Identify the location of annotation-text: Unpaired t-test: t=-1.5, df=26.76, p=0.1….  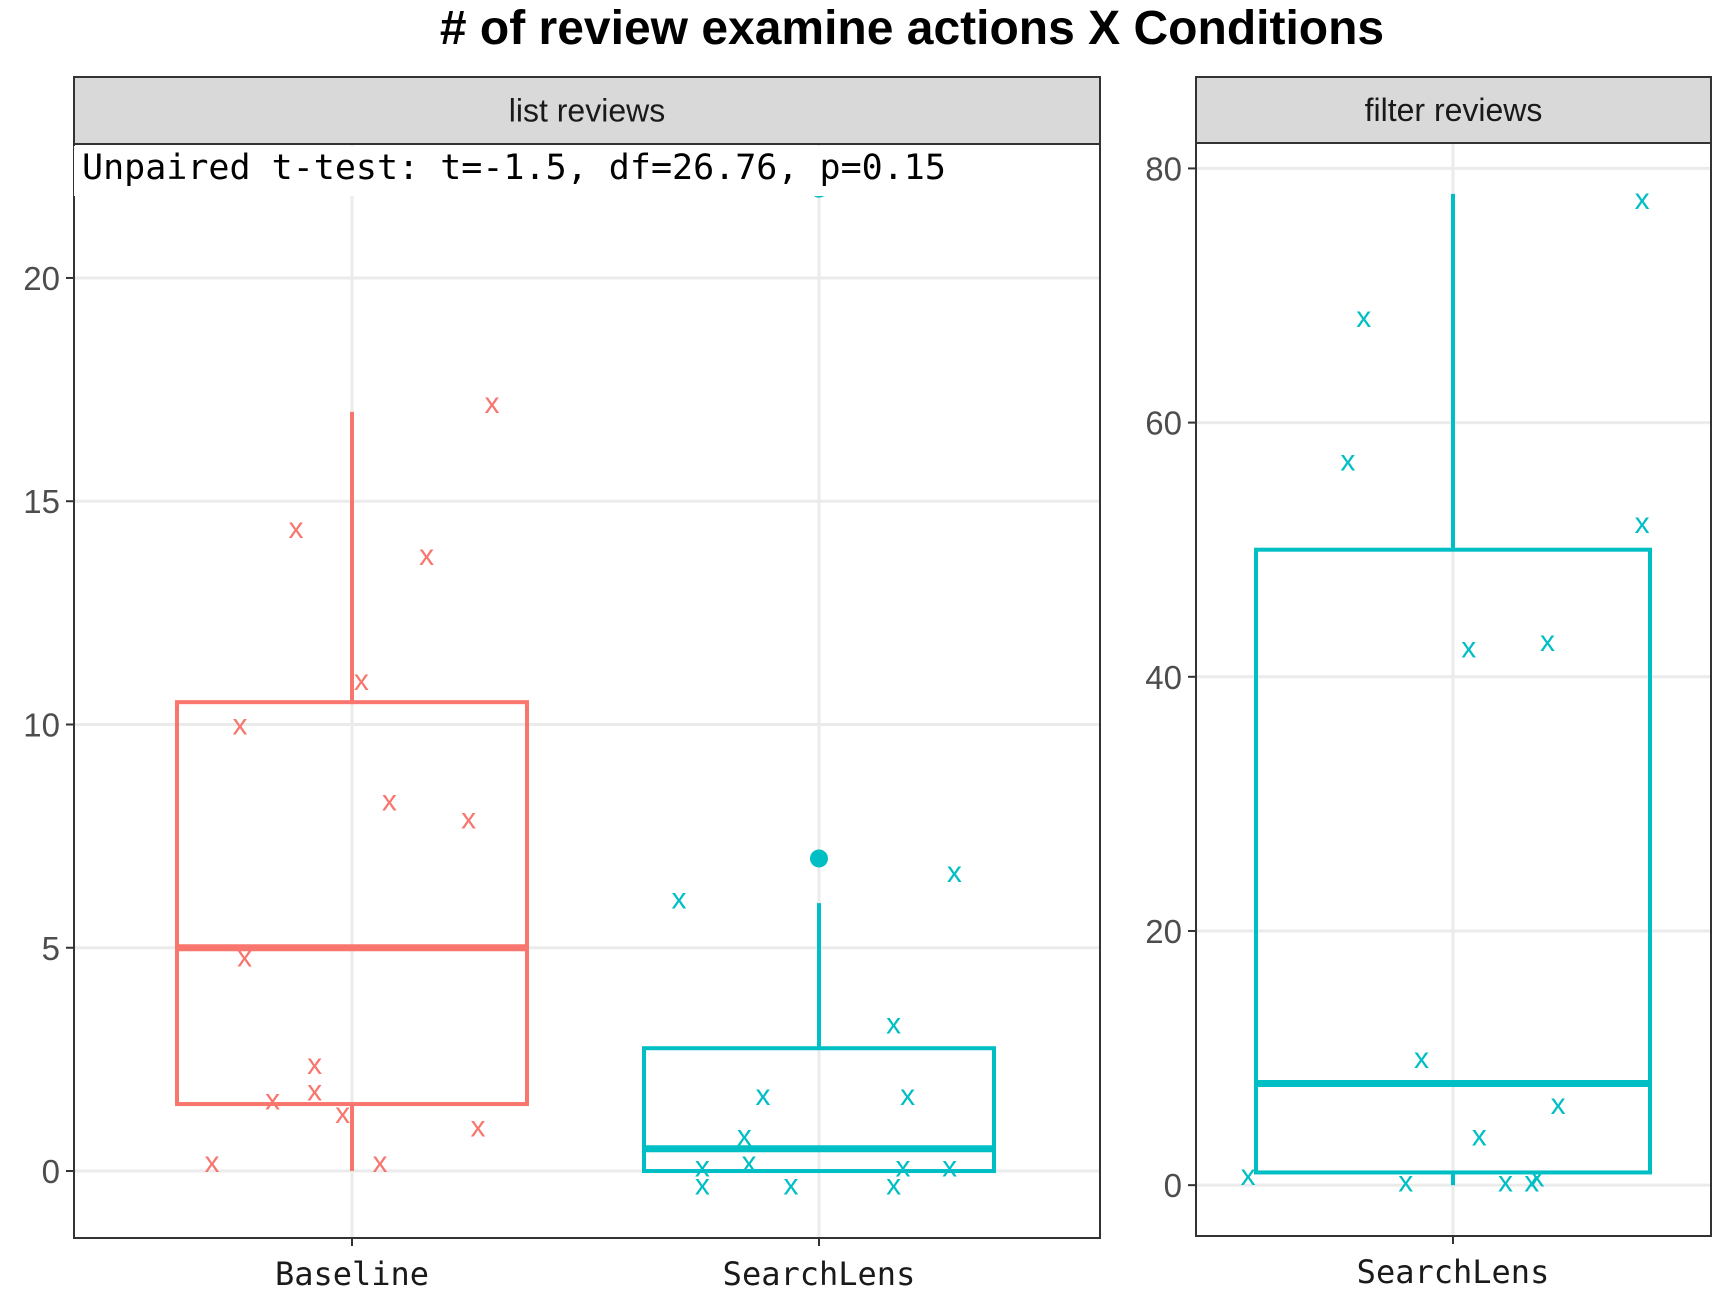
(514, 168).